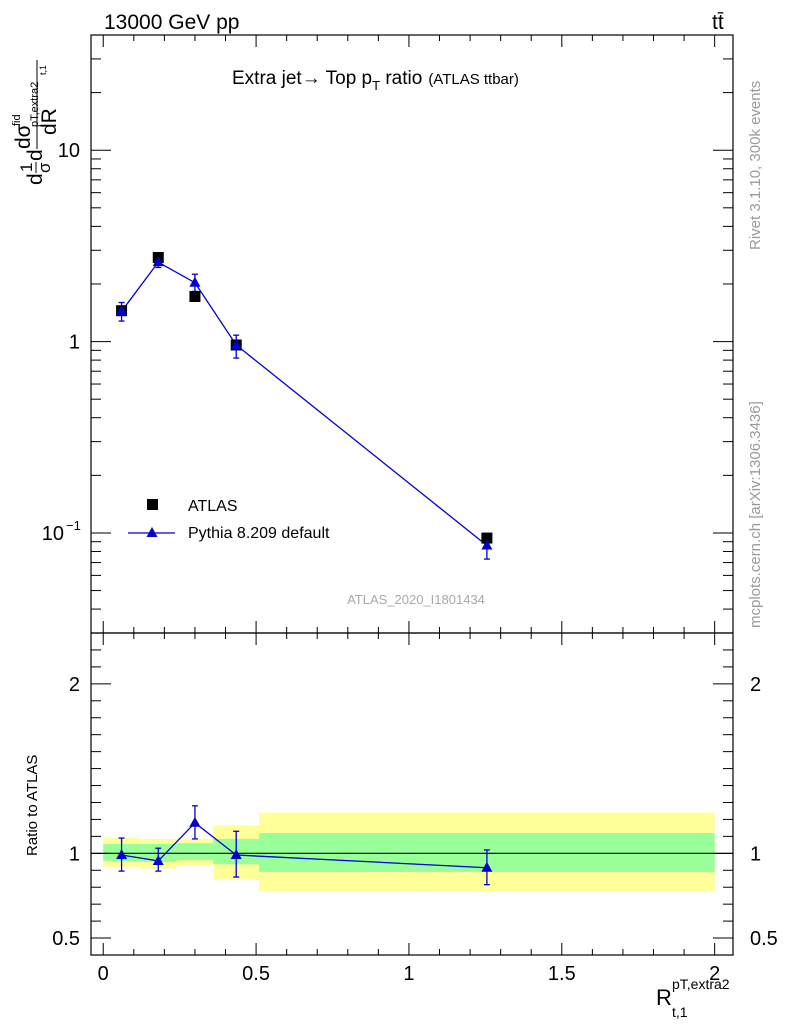 Image resolution: width=786 pixels, height=1024 pixels. Describe the element at coordinates (152, 532) in the screenshot. I see `legend-marker-pythia` at that location.